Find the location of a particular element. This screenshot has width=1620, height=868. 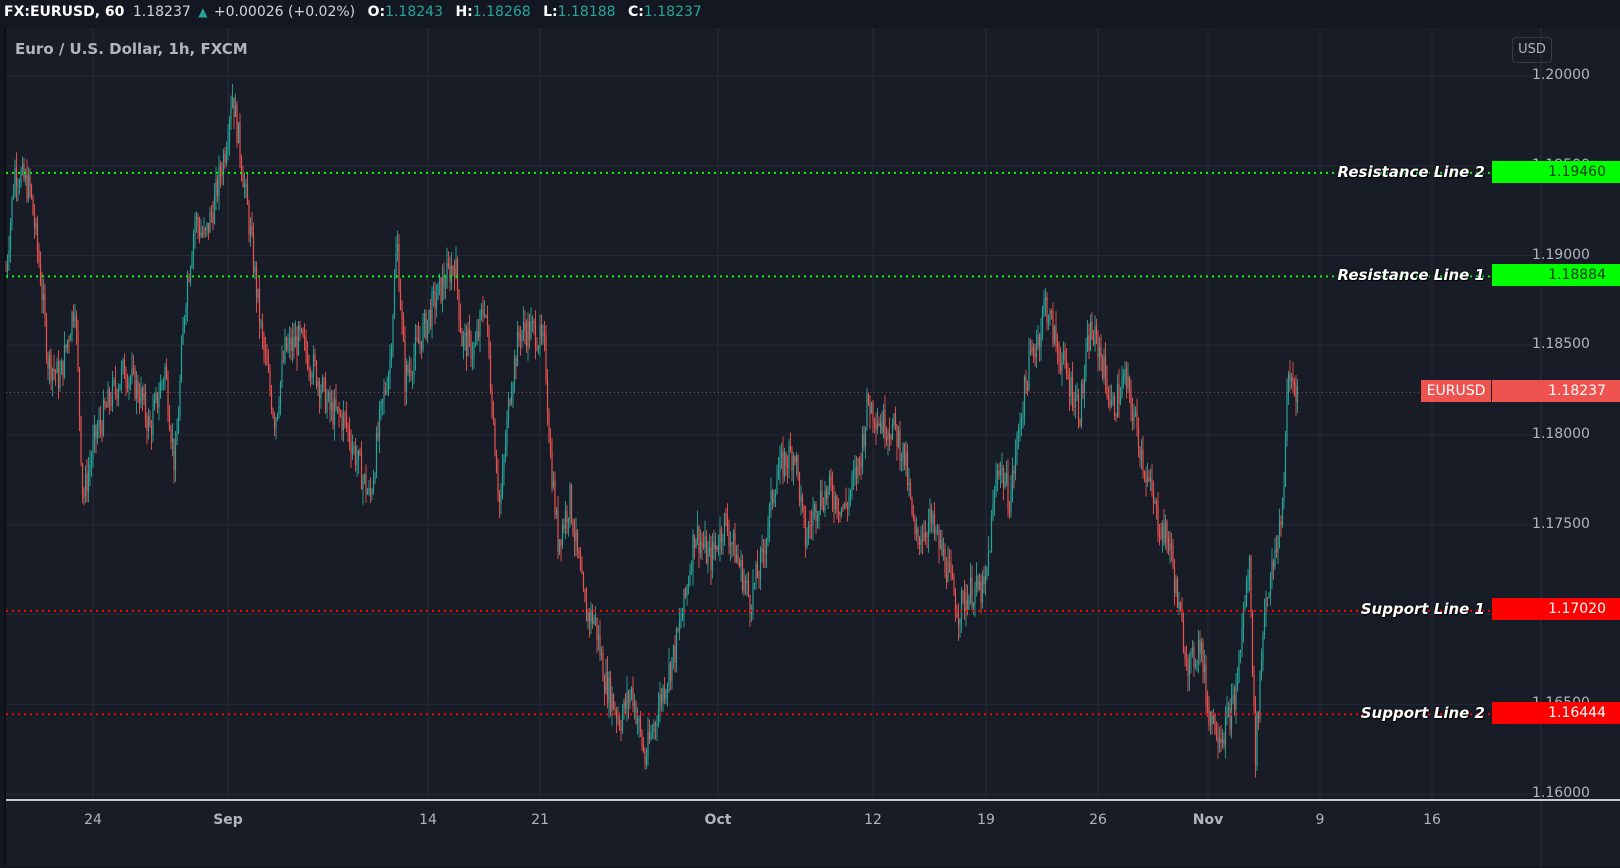

open-value: 1.18243 is located at coordinates (414, 12).